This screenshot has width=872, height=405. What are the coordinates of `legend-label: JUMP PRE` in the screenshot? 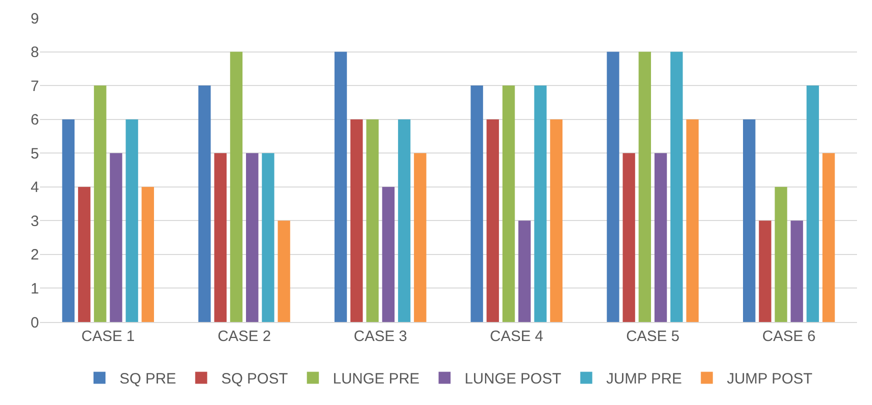 It's located at (644, 379).